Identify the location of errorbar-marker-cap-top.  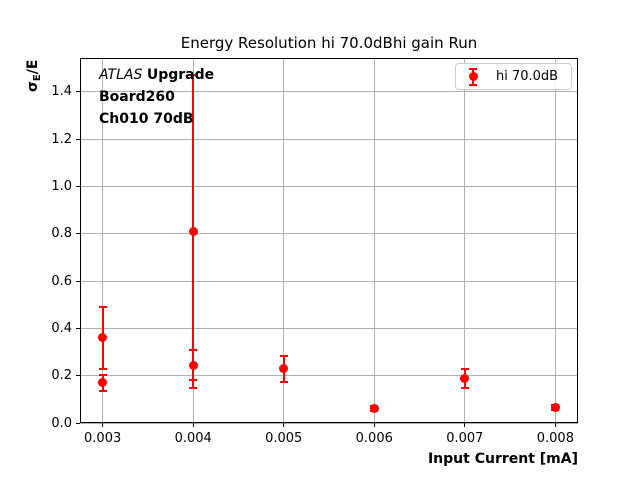
(473, 68).